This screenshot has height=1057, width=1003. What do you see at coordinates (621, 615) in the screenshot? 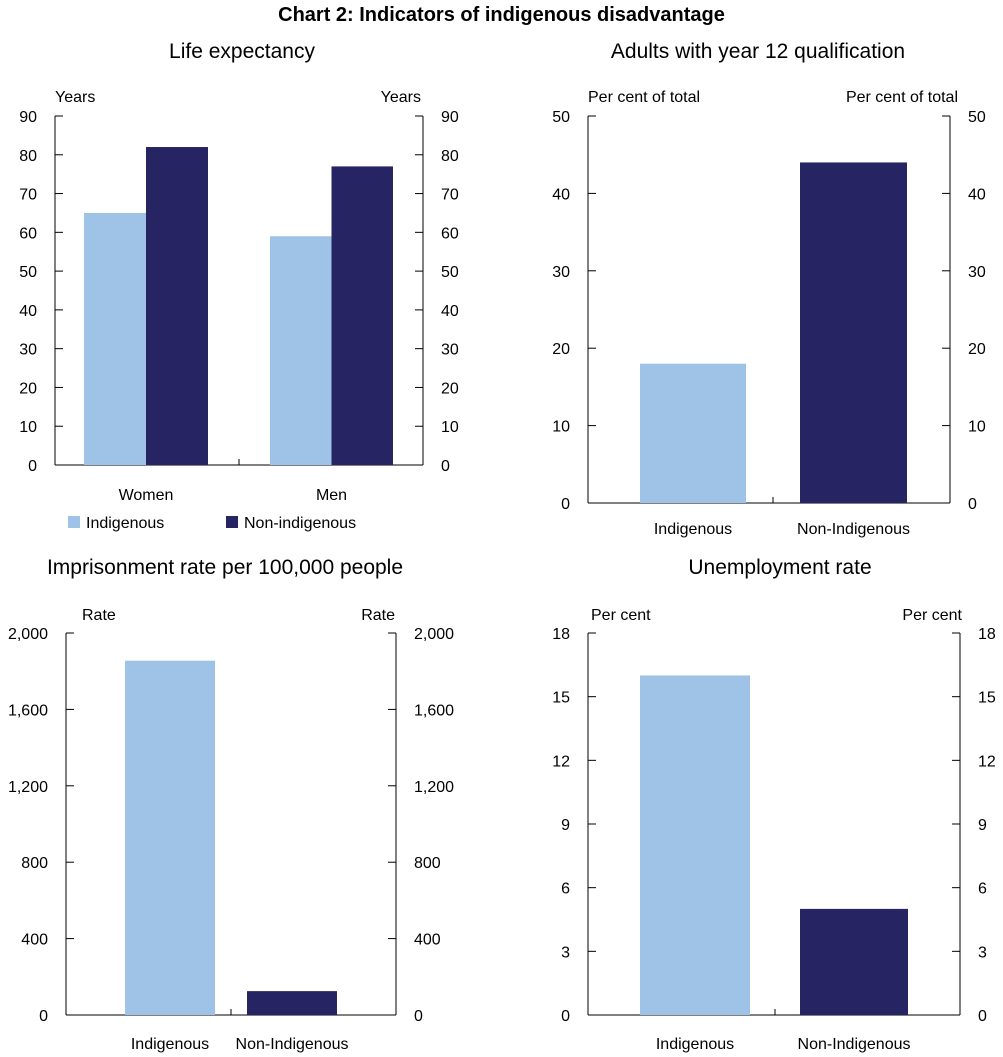
I see `y-axis-unit-left: Per cent` at bounding box center [621, 615].